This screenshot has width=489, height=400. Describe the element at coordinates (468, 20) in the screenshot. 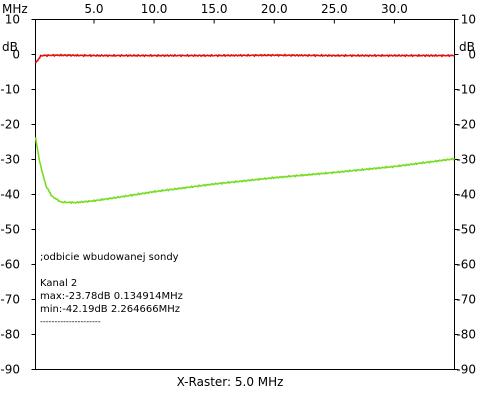

I see `y-tick-label-right: 10` at that location.